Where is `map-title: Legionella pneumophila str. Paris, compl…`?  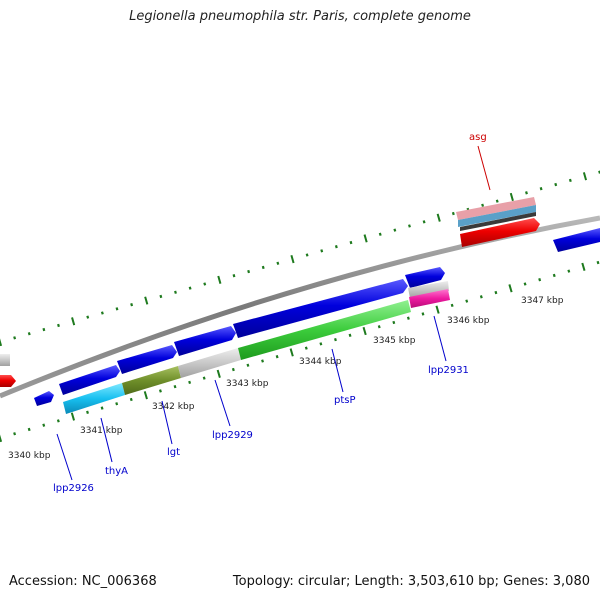 map-title: Legionella pneumophila str. Paris, compl… is located at coordinates (300, 16).